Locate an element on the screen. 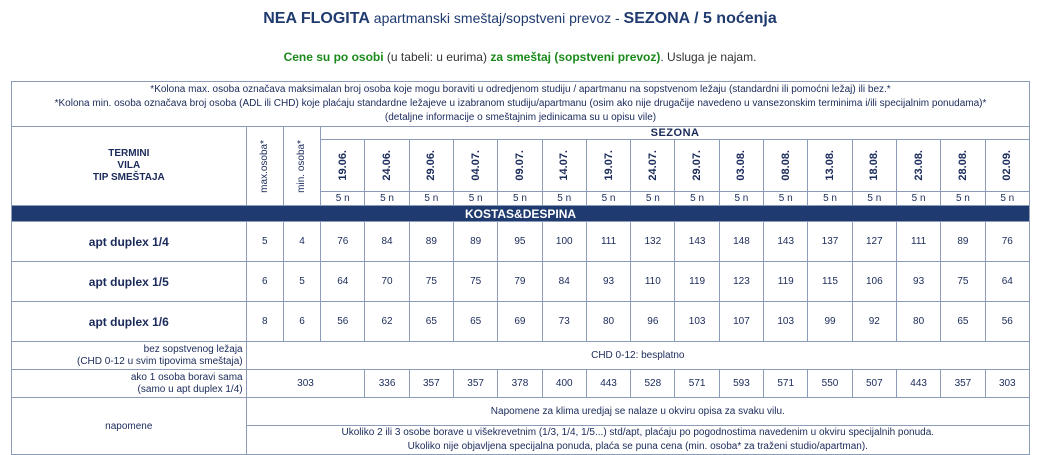 This screenshot has height=455, width=1040. no-bed-value: CHD 0-12: besplatno is located at coordinates (638, 355).